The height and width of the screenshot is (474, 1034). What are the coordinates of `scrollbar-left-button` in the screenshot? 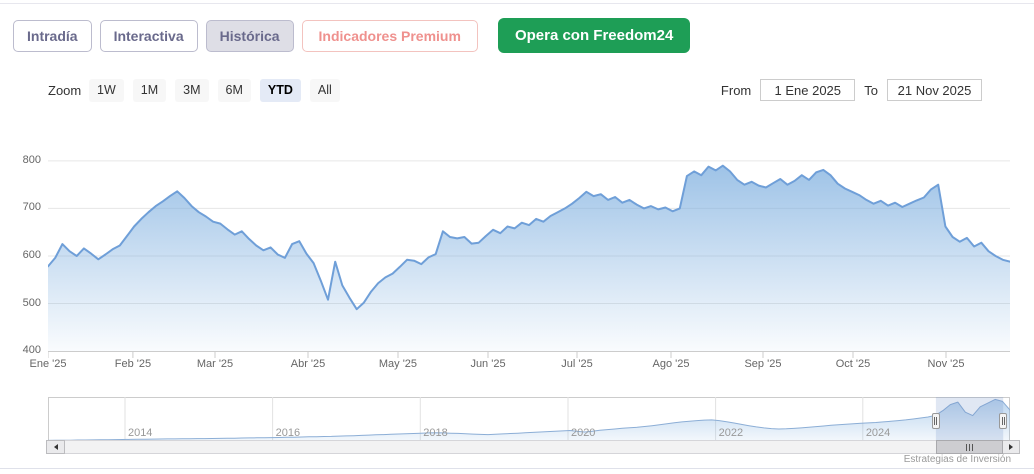 It's located at (55, 447).